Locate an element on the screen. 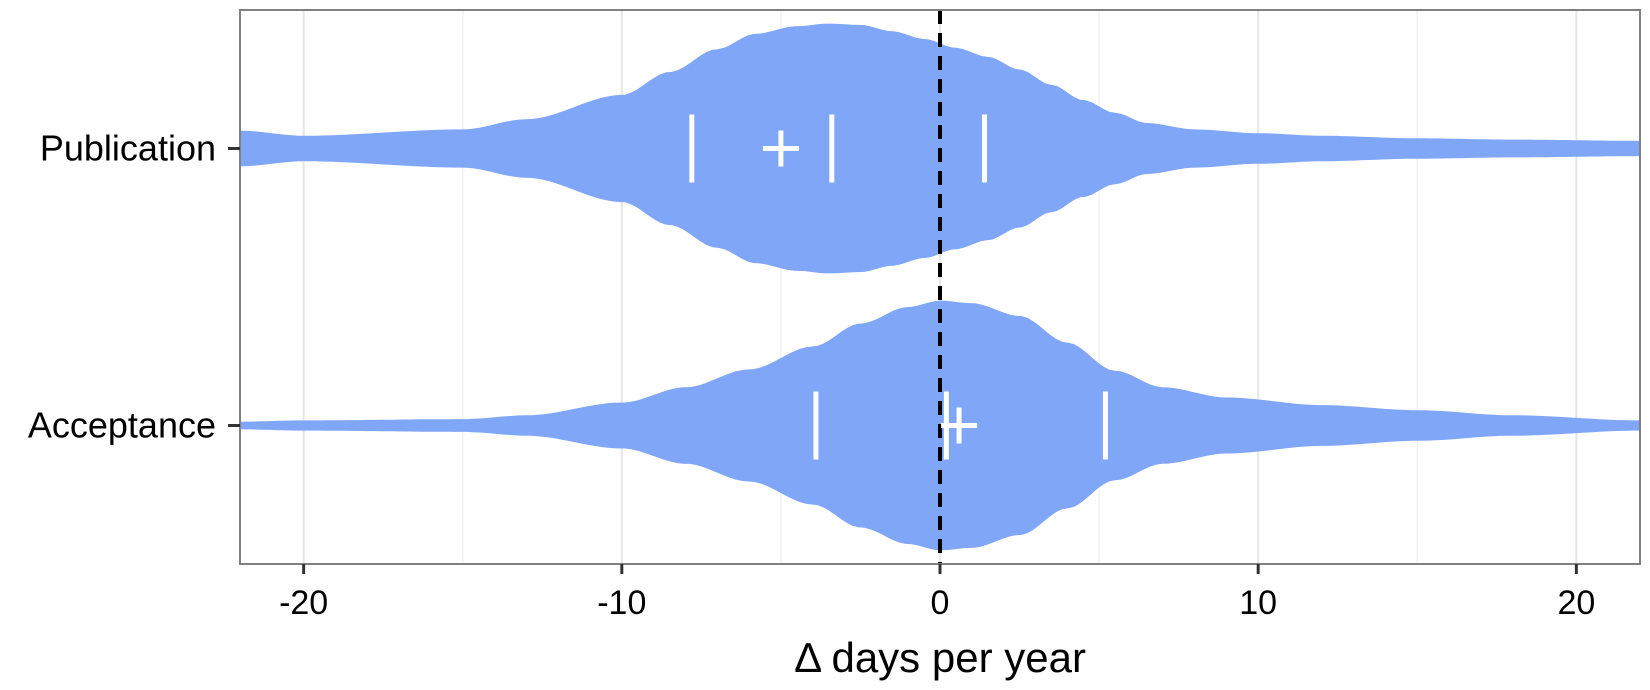 The width and height of the screenshot is (1650, 690). x-tick-label: 0 is located at coordinates (940, 603).